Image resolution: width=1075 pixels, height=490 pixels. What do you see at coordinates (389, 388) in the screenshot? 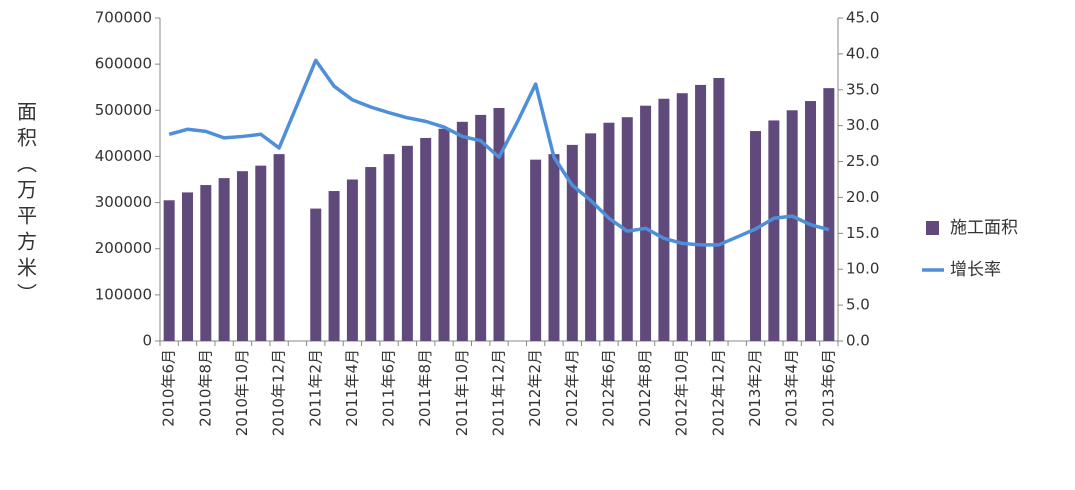
I see `x-tick-label: 2011年6月` at bounding box center [389, 388].